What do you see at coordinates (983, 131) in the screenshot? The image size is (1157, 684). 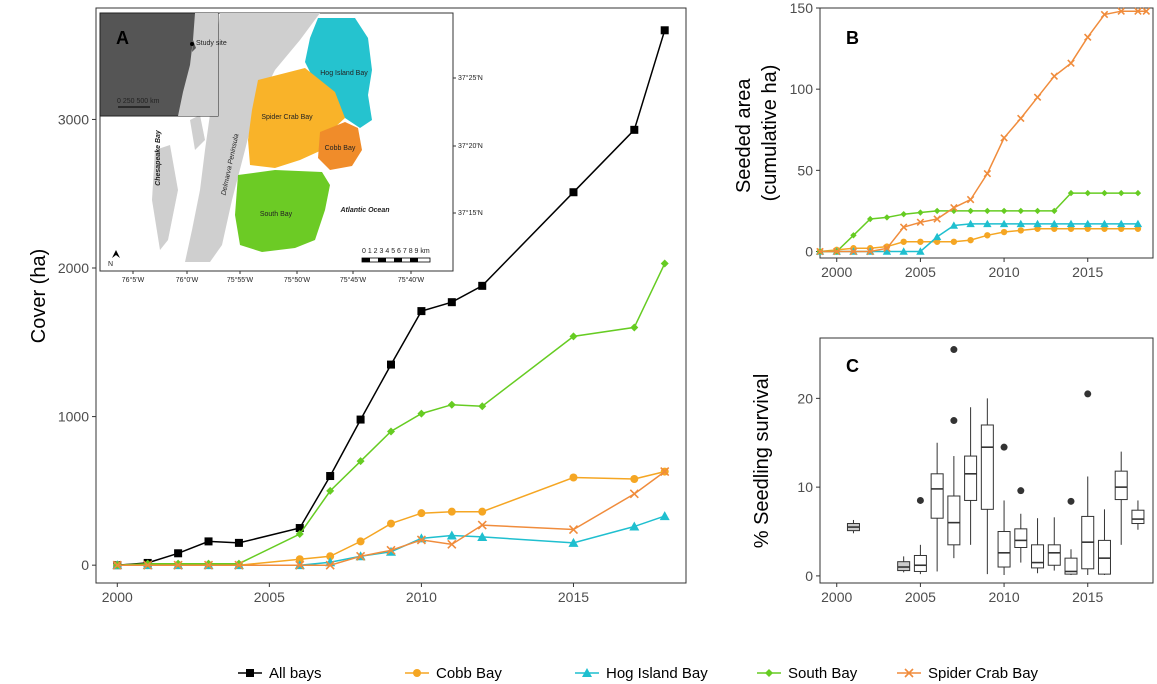 I see `panel-b-series` at bounding box center [983, 131].